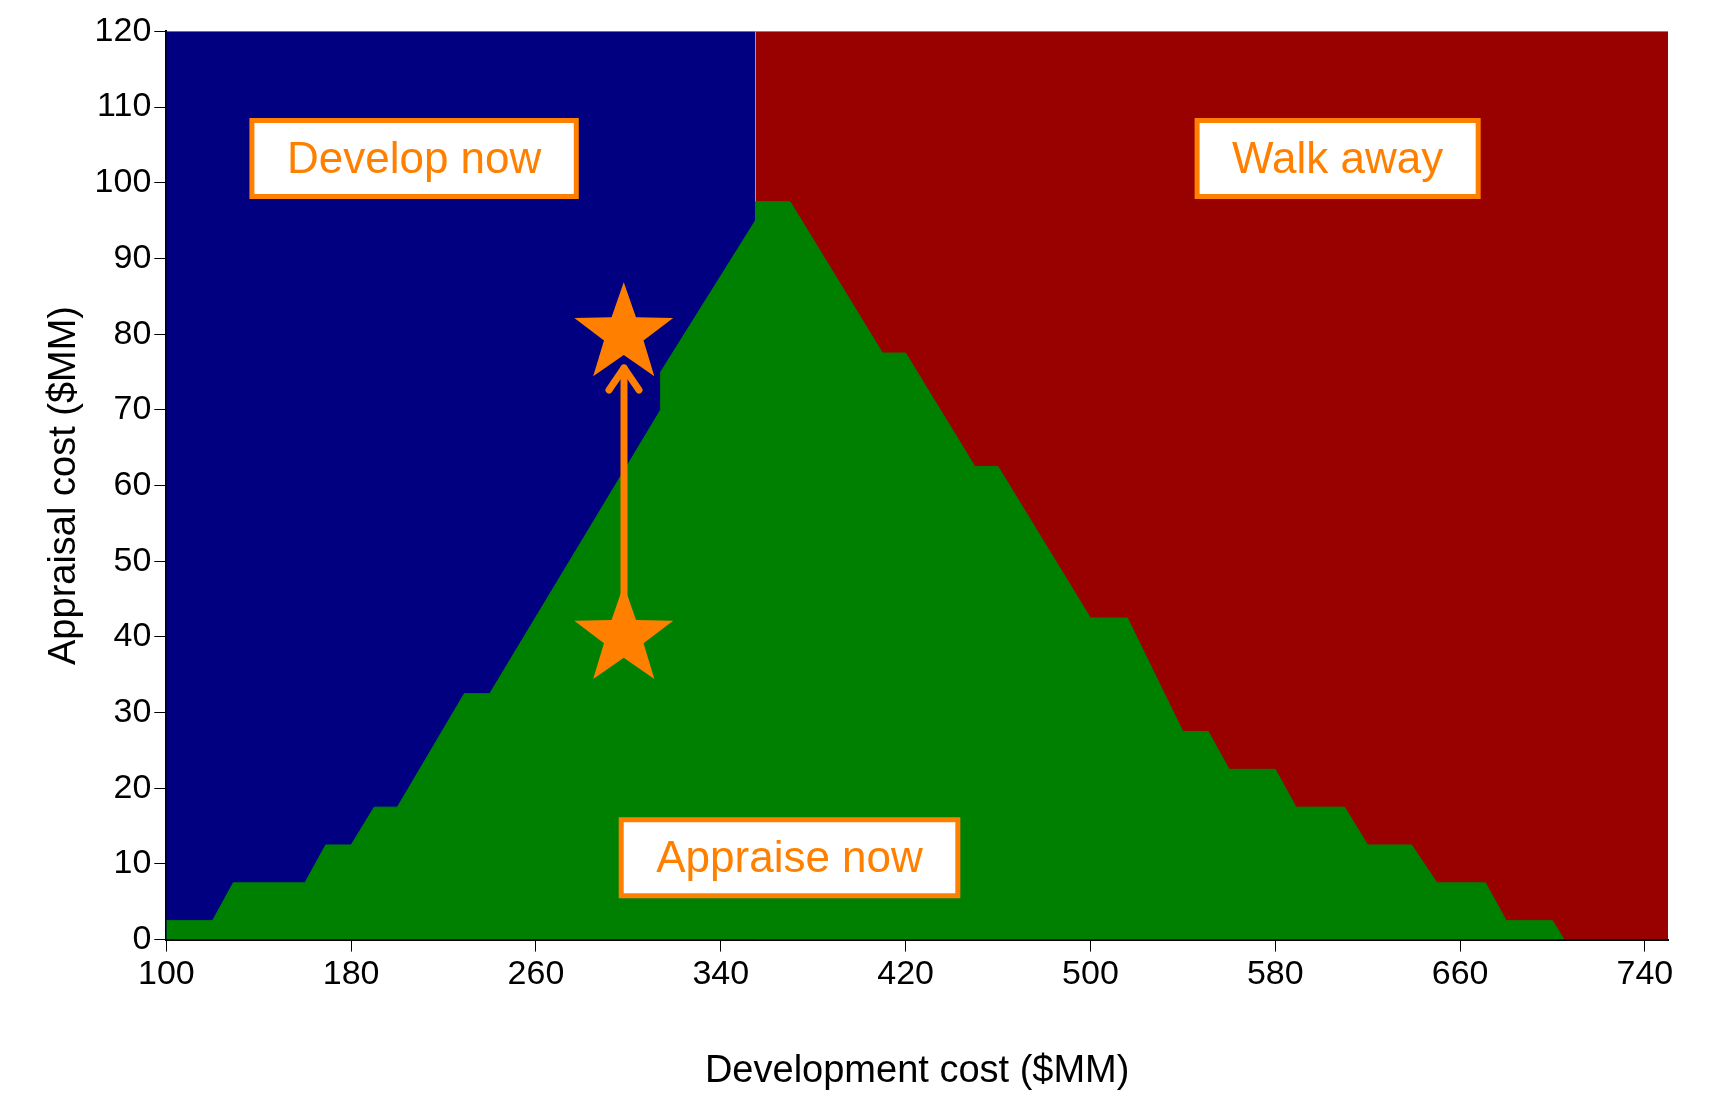 Image resolution: width=1717 pixels, height=1114 pixels. Describe the element at coordinates (1460, 972) in the screenshot. I see `x-tick-label: 660` at that location.